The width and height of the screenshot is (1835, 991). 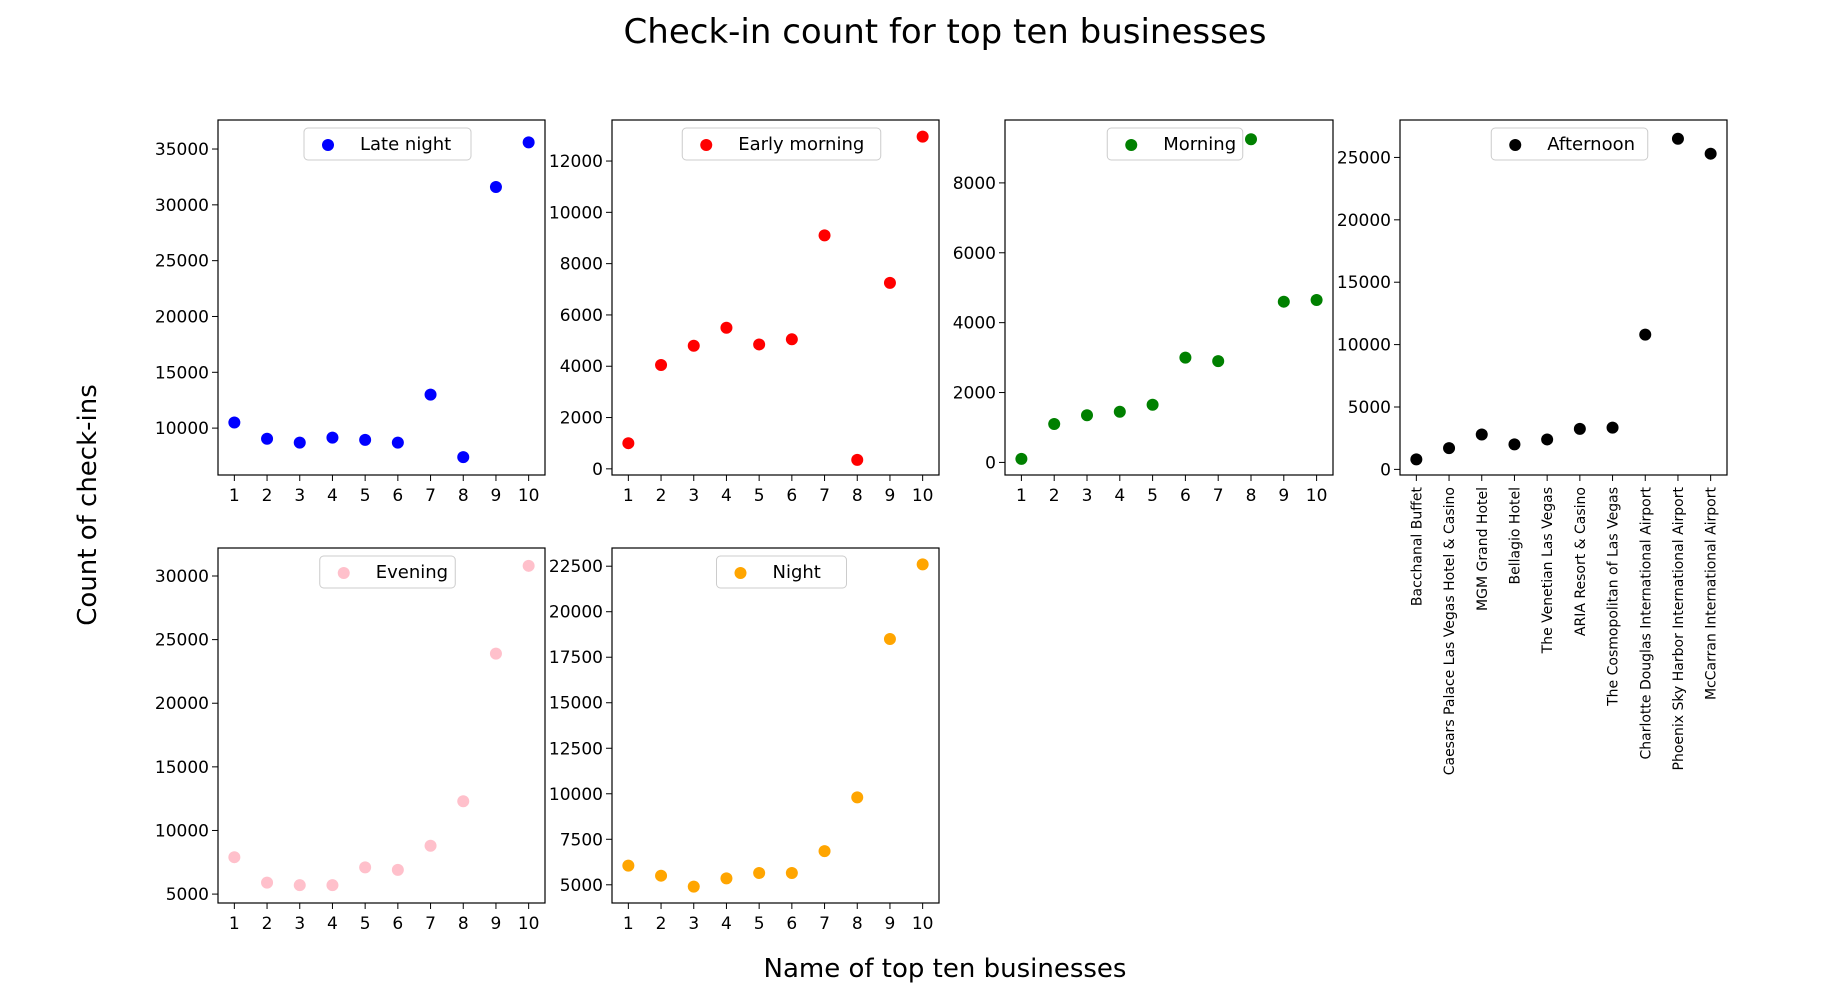 I want to click on legend-early-morning: Early morning, so click(x=781, y=144).